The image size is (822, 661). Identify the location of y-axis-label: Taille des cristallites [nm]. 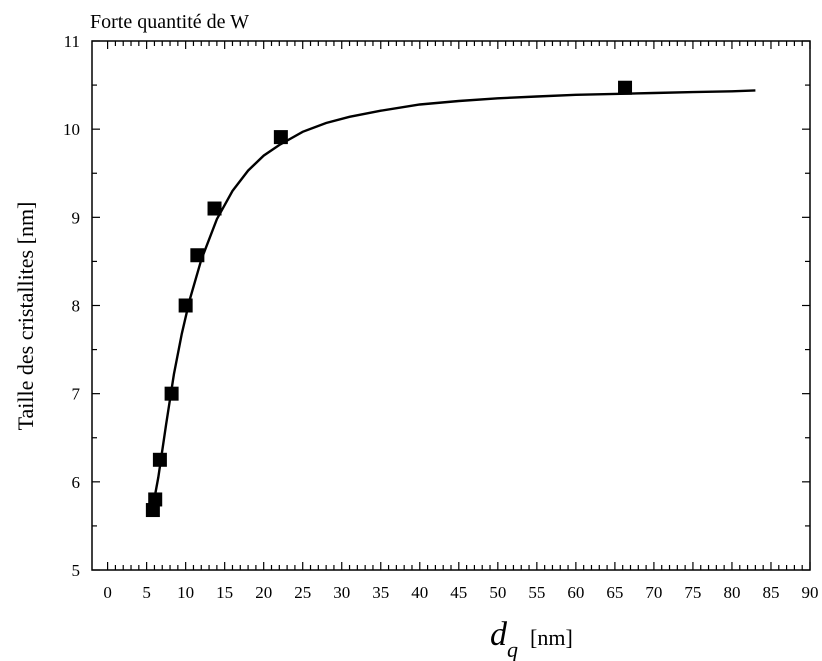
(25, 316).